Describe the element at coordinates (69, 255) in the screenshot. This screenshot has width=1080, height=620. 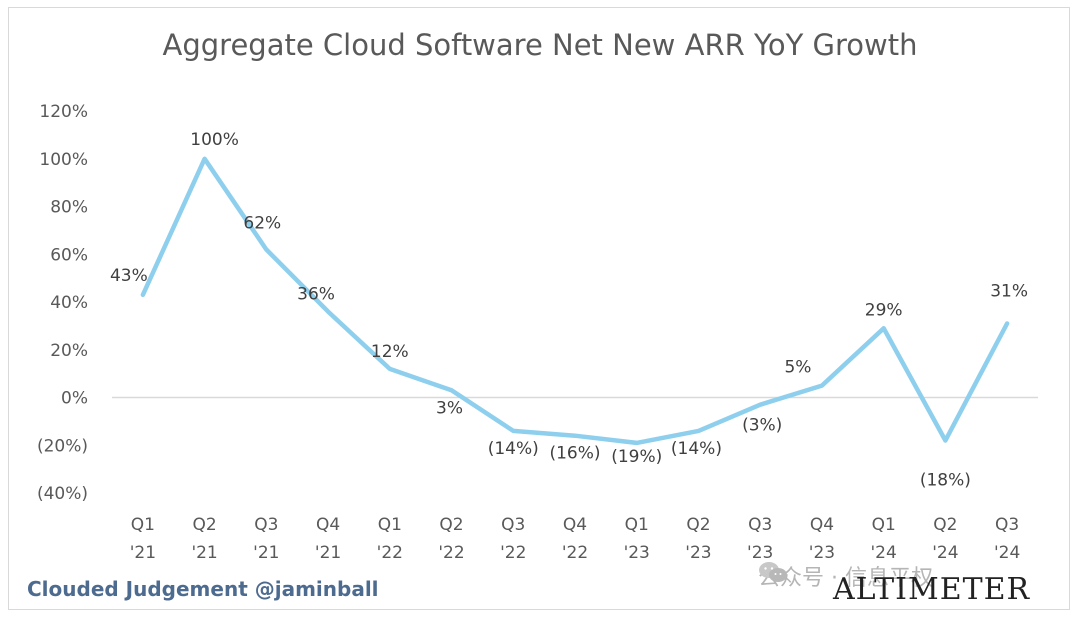
I see `y-tick-label: 60%` at that location.